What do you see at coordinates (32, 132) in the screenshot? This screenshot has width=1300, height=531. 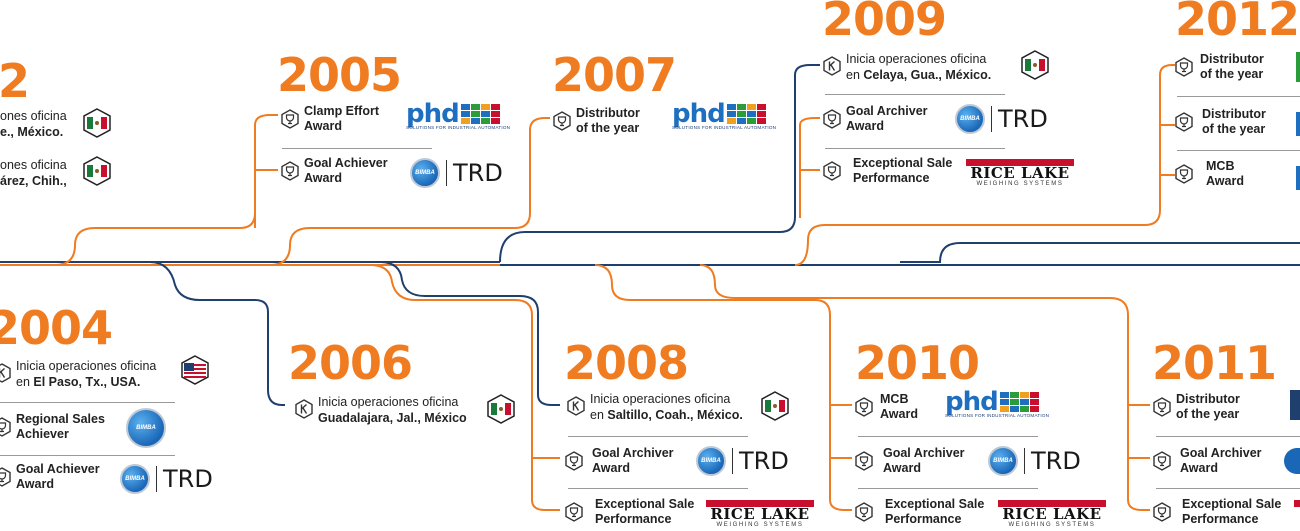 I see `entry-line2: e., México.` at bounding box center [32, 132].